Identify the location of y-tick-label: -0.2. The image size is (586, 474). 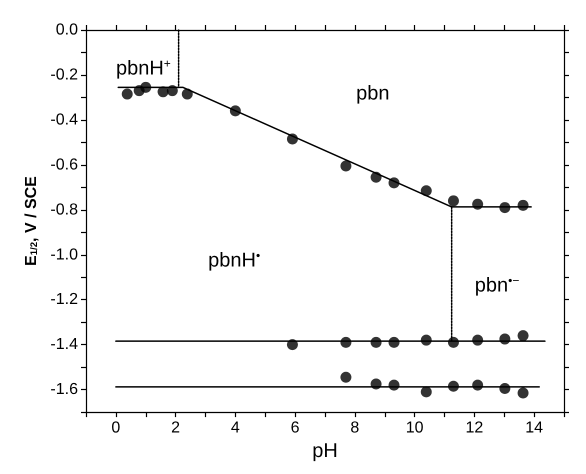
(64, 75).